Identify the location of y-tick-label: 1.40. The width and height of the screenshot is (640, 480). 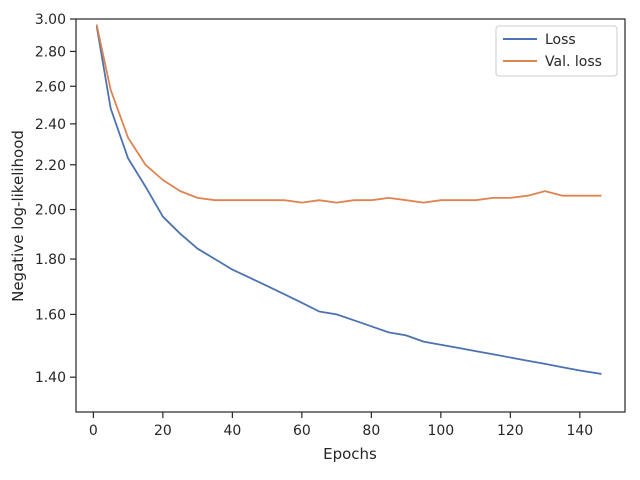
(50, 378).